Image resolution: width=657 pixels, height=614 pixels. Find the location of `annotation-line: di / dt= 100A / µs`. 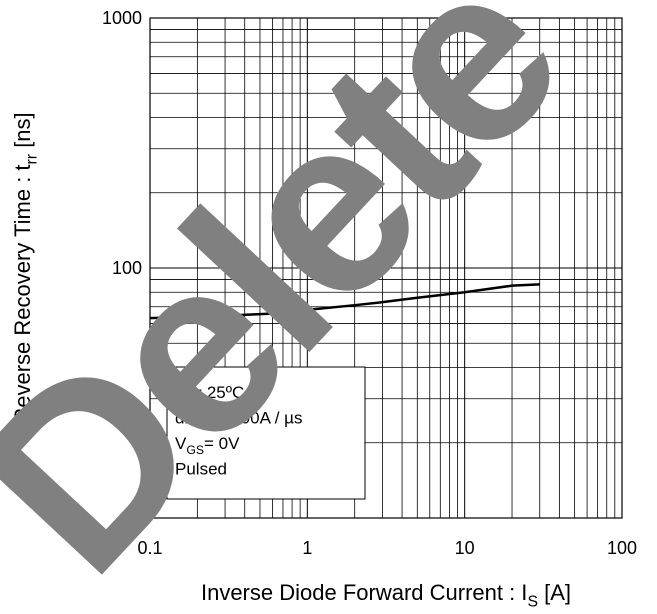

annotation-line: di / dt= 100A / µs is located at coordinates (238, 418).